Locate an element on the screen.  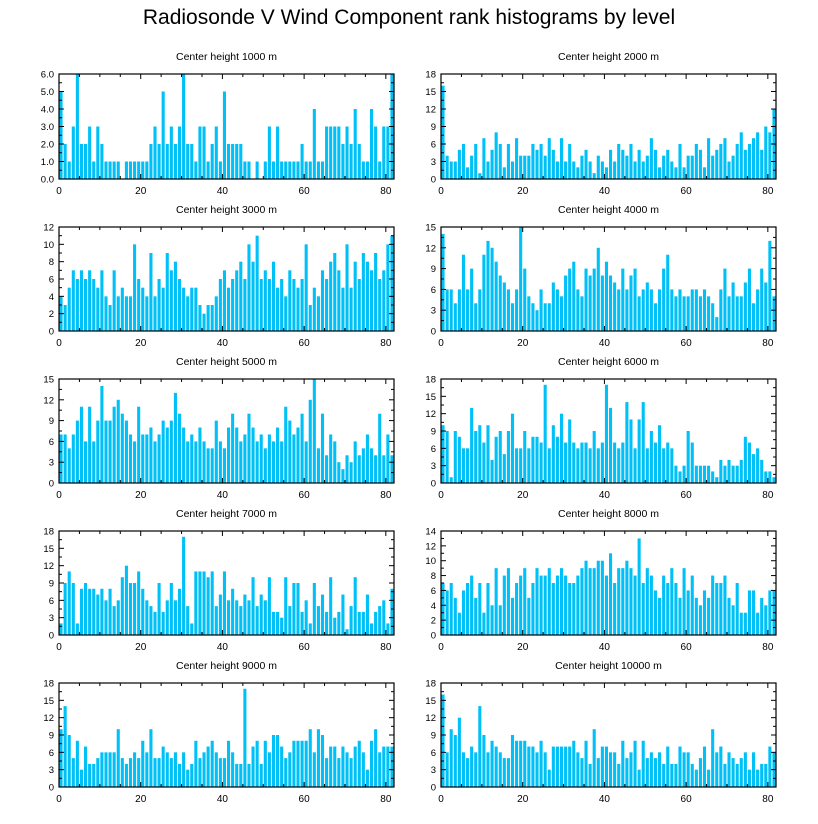
y-tick-label: 14 is located at coordinates (430, 532).